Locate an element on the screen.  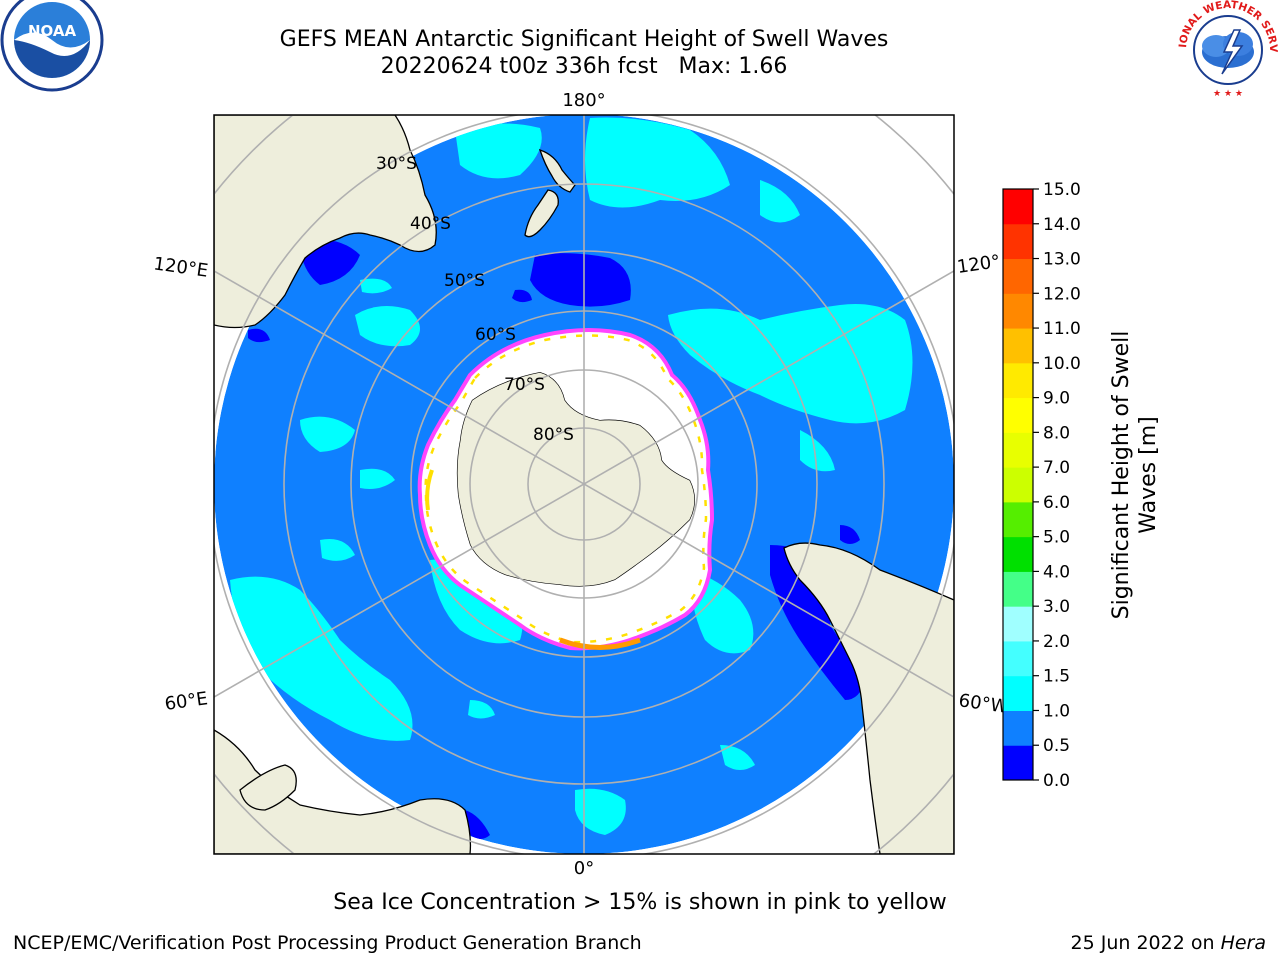
noaa-logo-text: NOAA is located at coordinates (52, 31).